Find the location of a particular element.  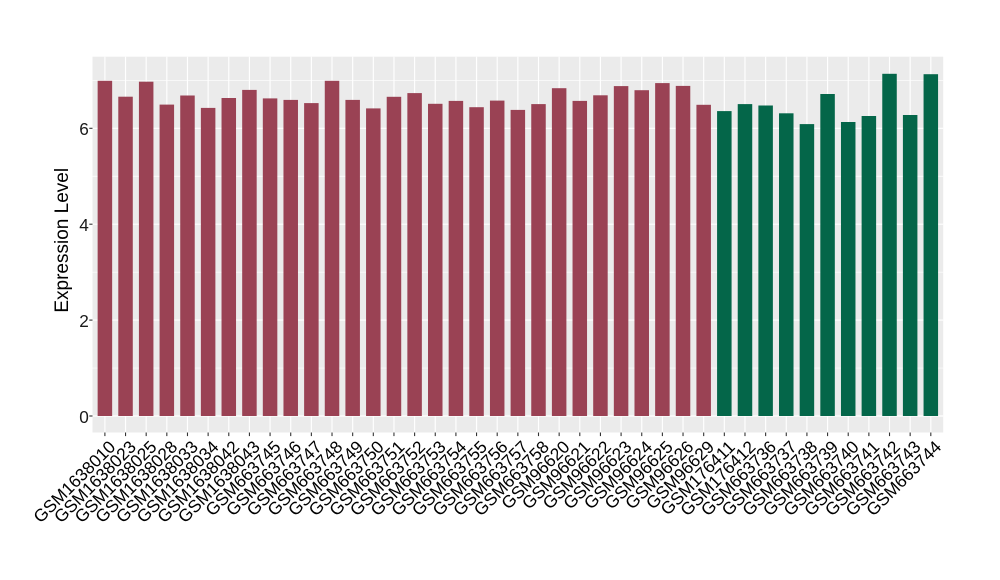

svg-text: 4 is located at coordinates (84, 225).